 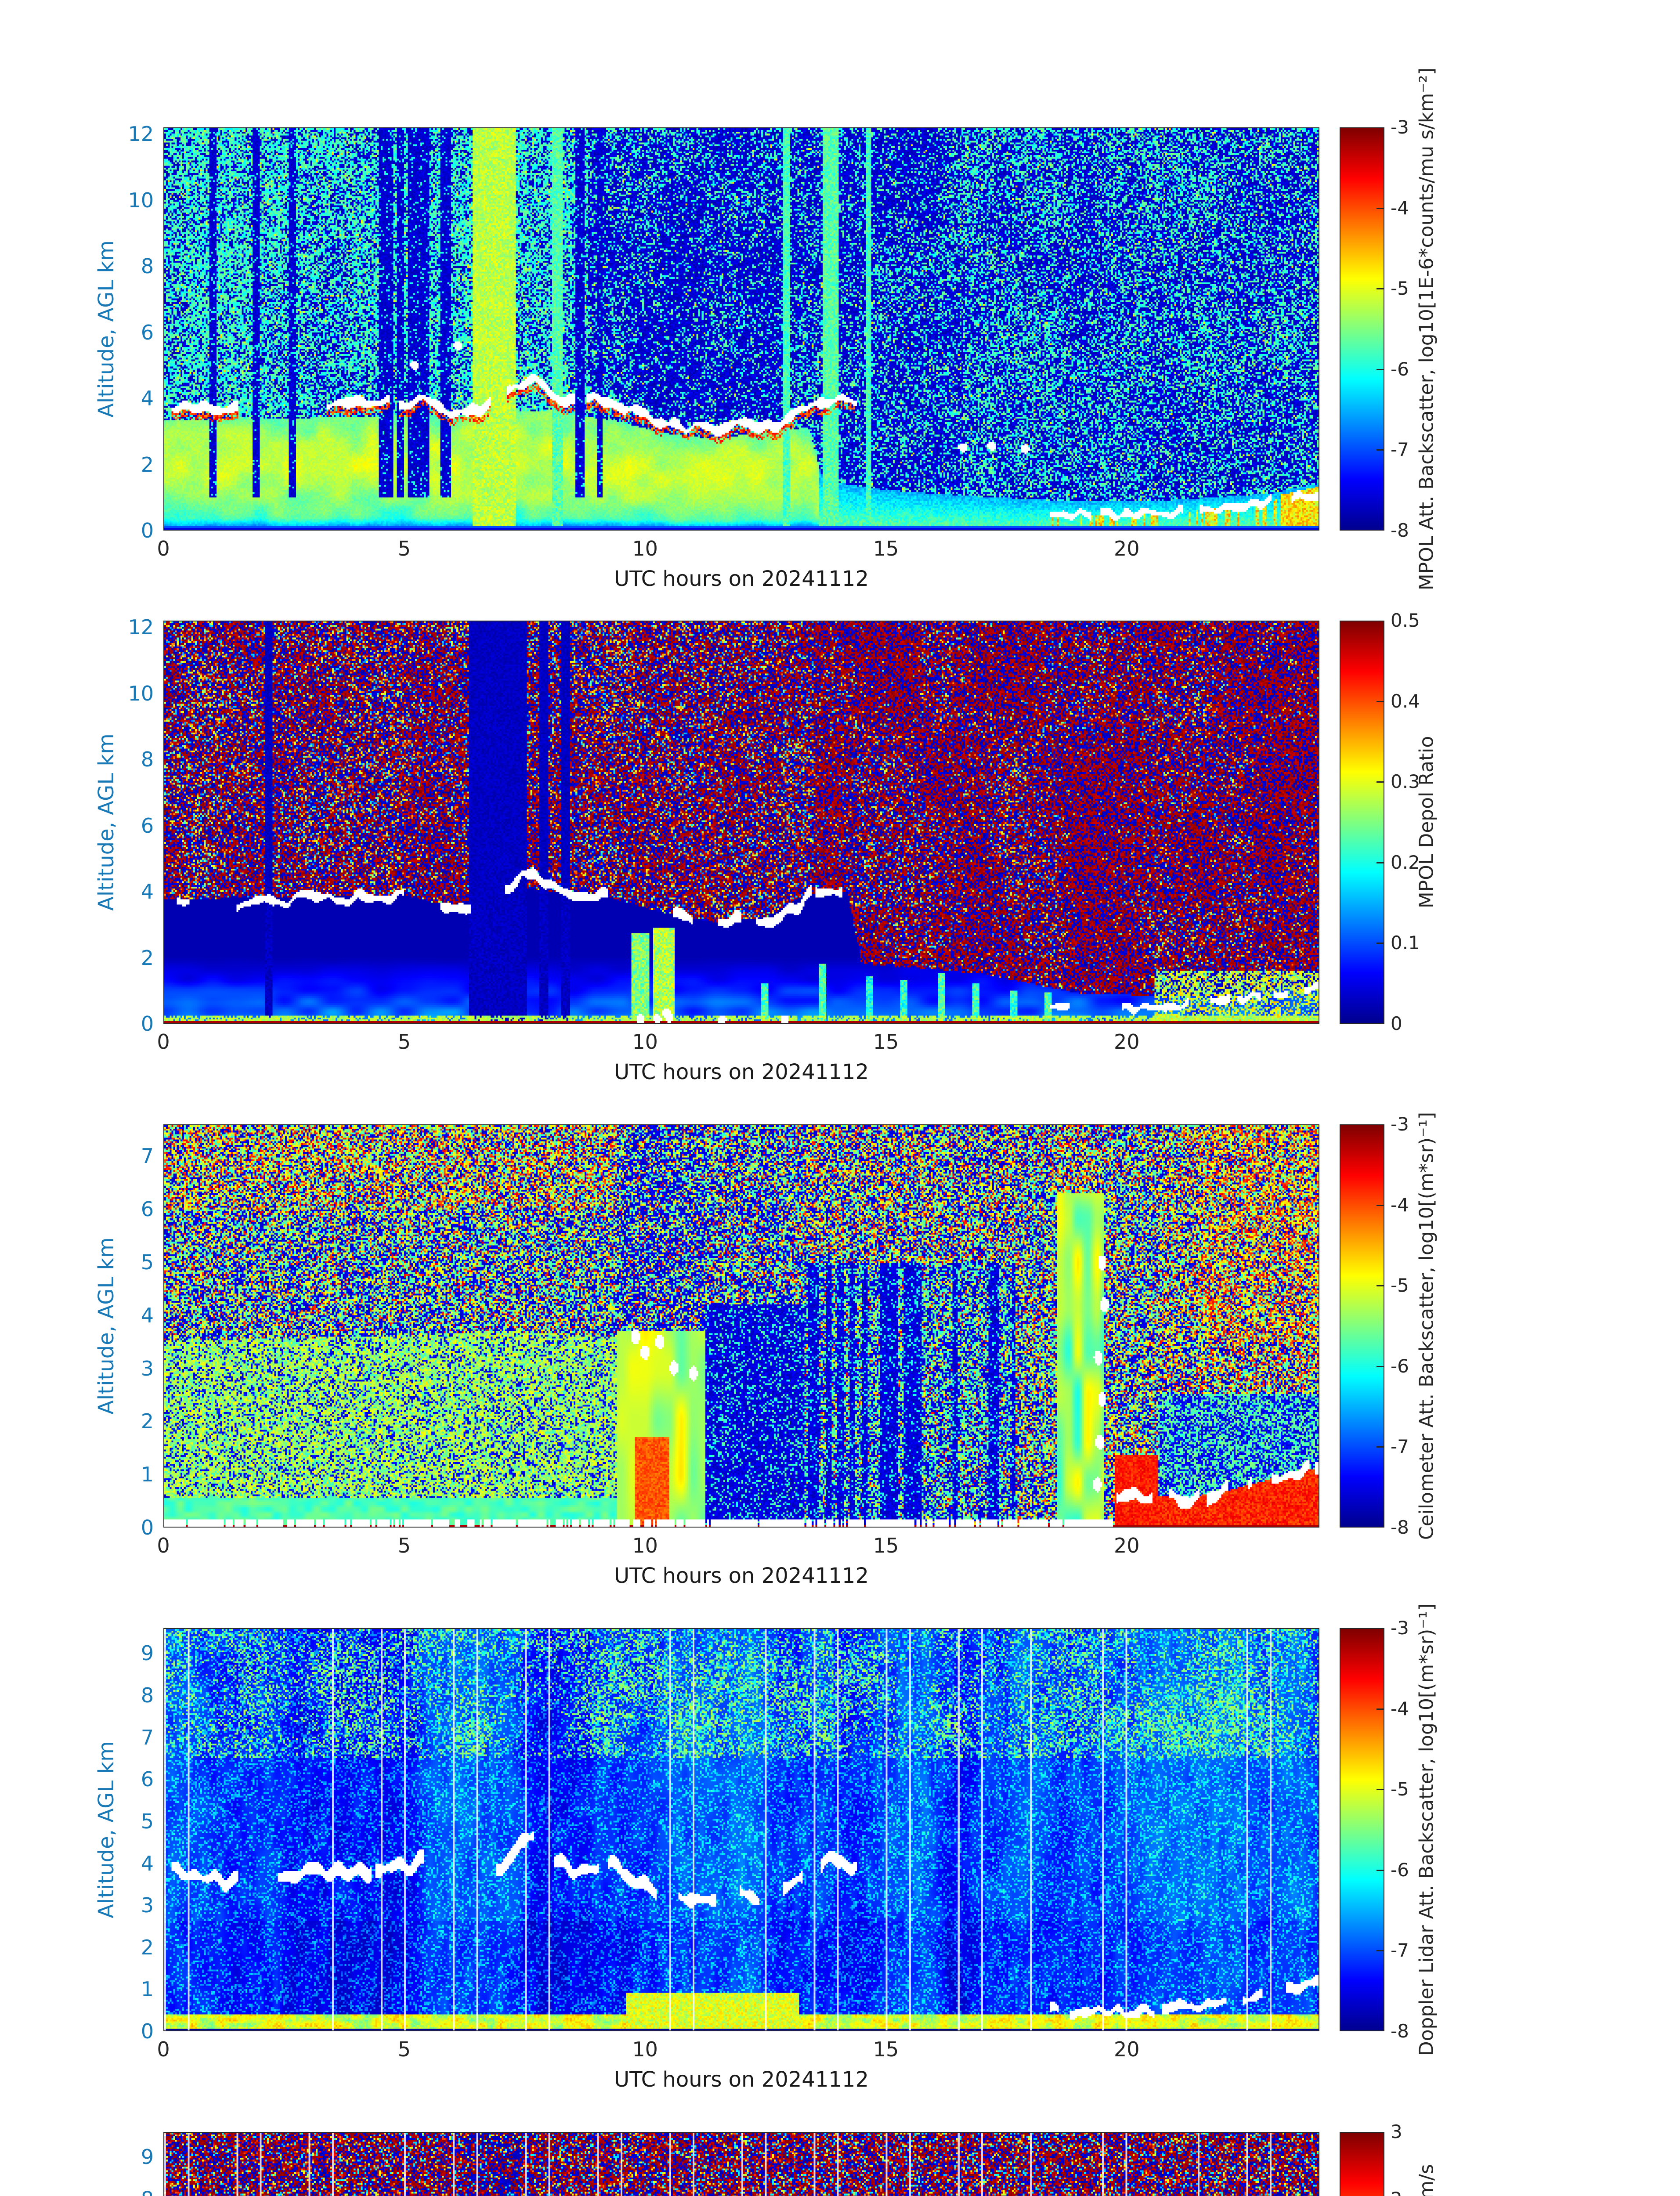 What do you see at coordinates (1396, 1024) in the screenshot?
I see `colorbar-tick-label: 0` at bounding box center [1396, 1024].